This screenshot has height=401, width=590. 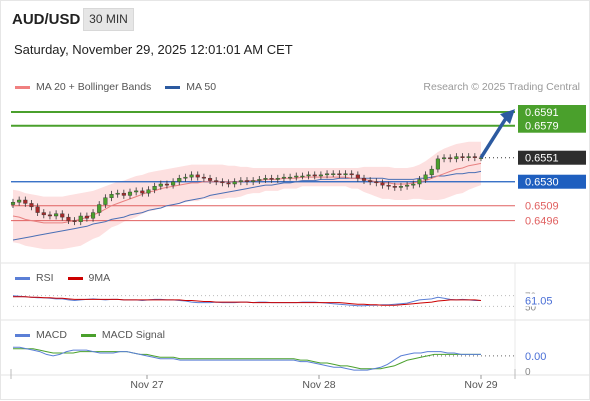 I want to click on timeframe-badge: 30 MIN, so click(x=108, y=19).